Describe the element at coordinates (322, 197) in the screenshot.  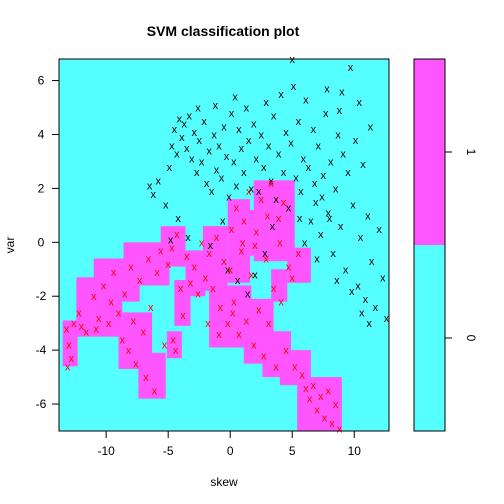
I see `point-class-0-99: x` at that location.